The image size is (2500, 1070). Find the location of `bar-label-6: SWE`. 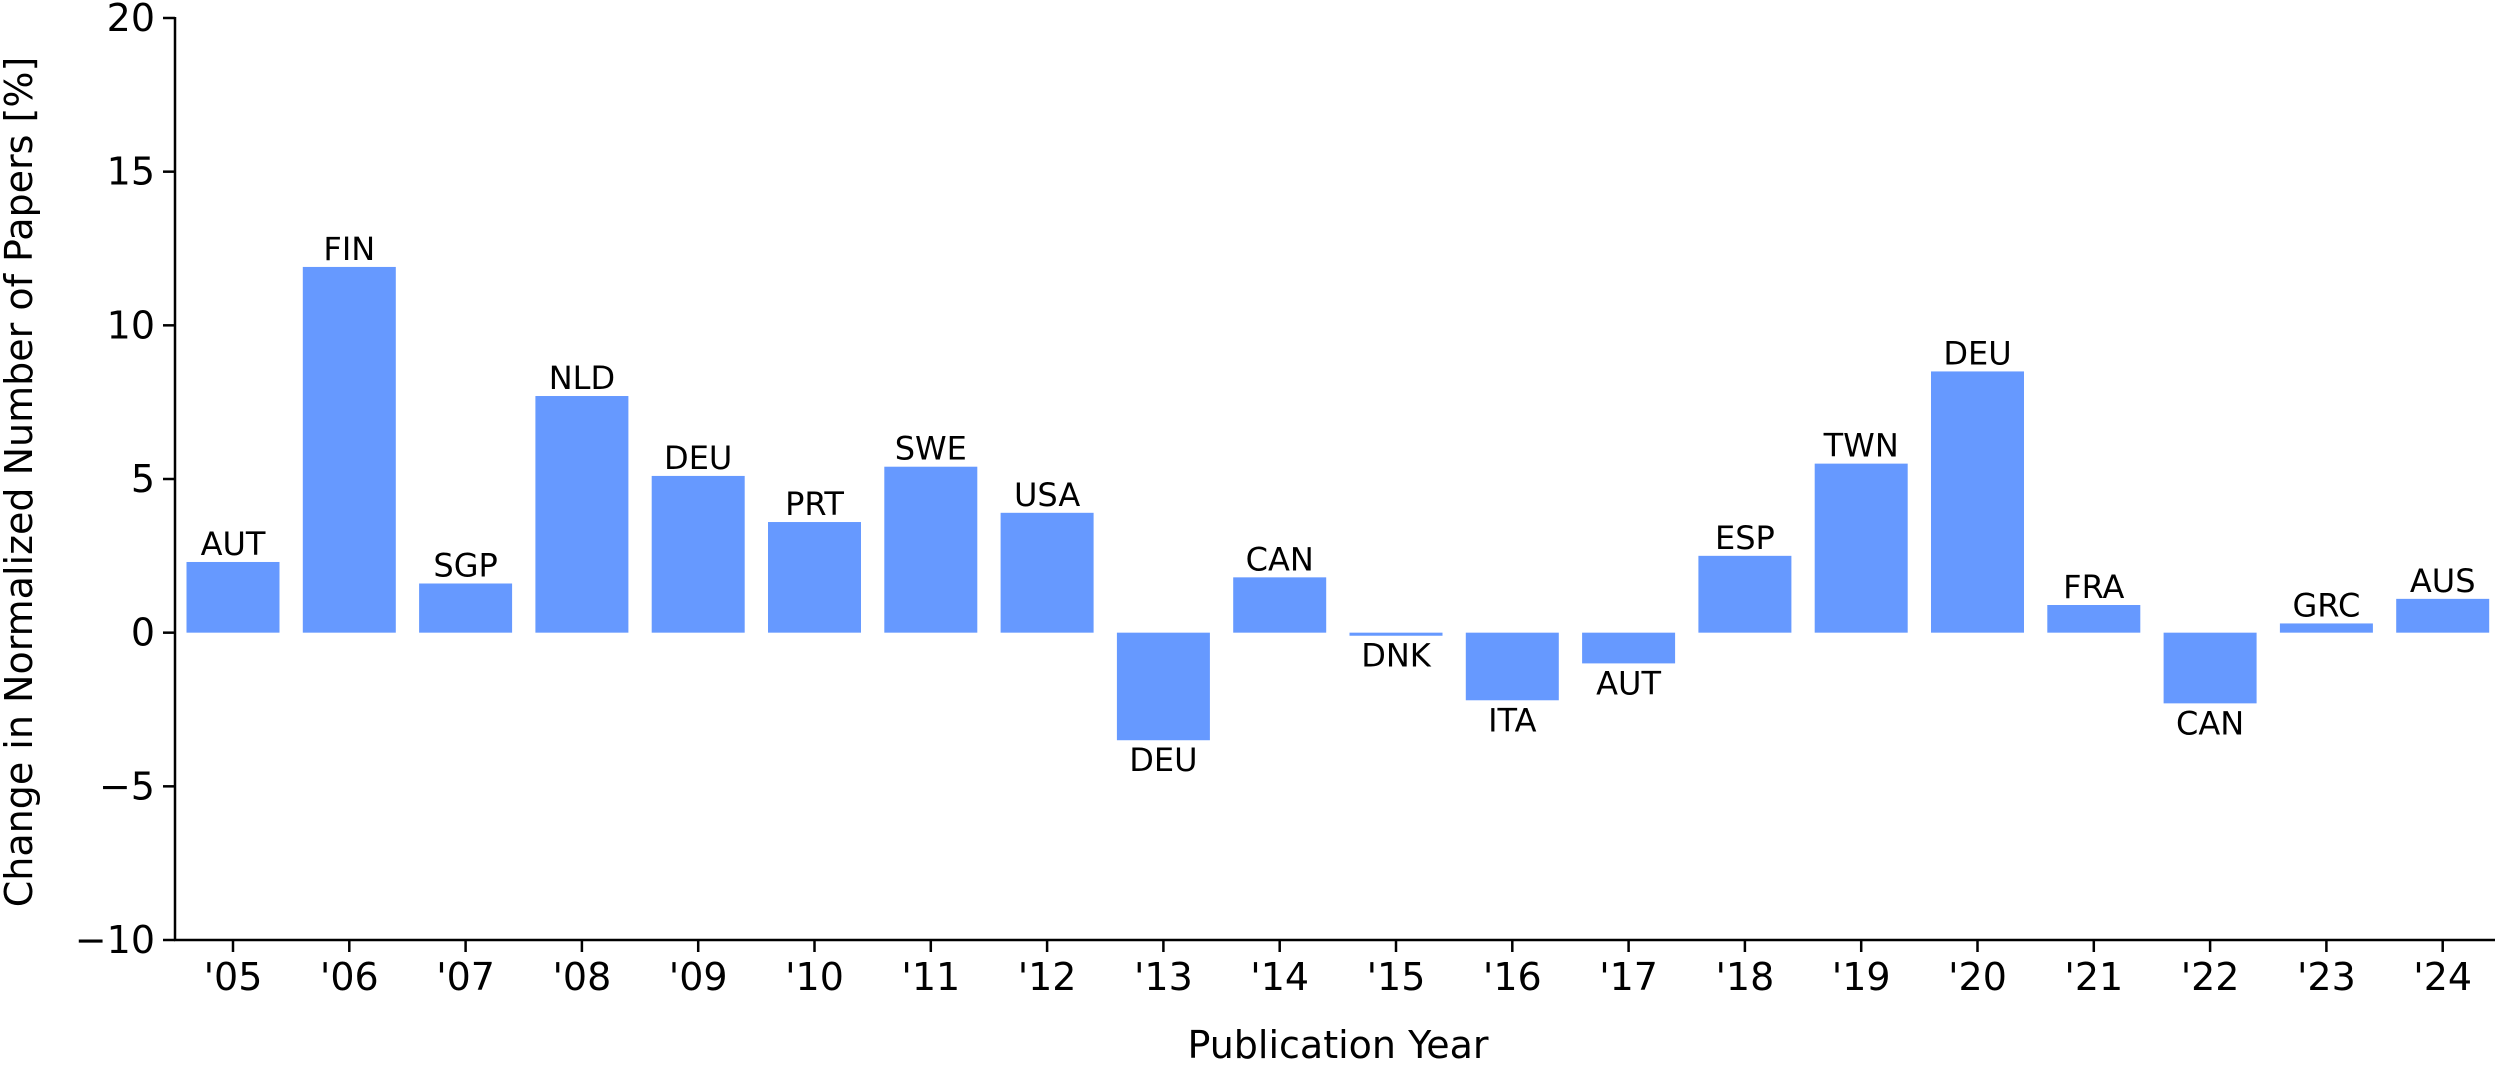

bar-label-6: SWE is located at coordinates (931, 449).